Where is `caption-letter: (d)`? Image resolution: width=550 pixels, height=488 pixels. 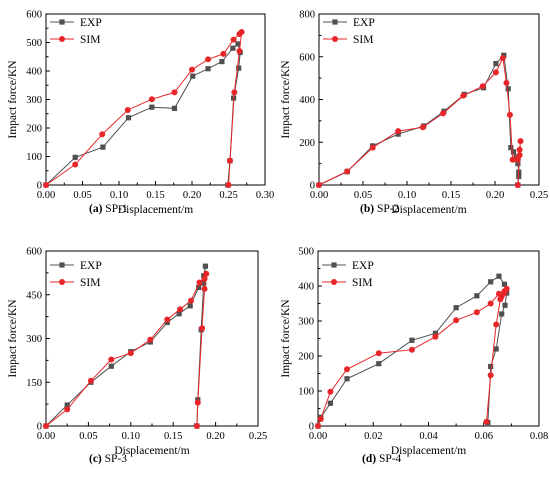
caption-letter: (d) is located at coordinates (369, 459).